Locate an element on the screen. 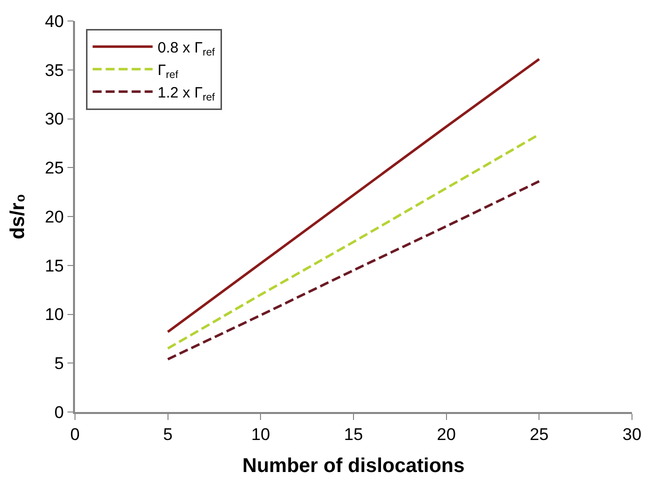 This screenshot has height=487, width=653. y-tick-label: 30 is located at coordinates (54, 119).